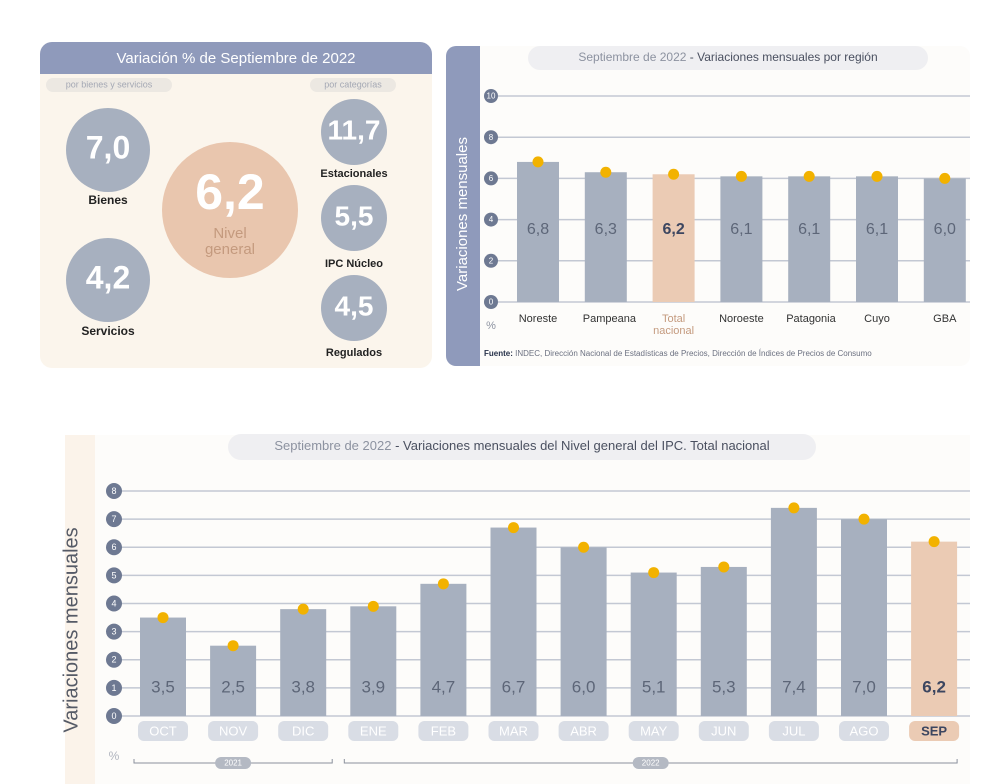 The width and height of the screenshot is (1000, 784). I want to click on unit-label: %, so click(491, 326).